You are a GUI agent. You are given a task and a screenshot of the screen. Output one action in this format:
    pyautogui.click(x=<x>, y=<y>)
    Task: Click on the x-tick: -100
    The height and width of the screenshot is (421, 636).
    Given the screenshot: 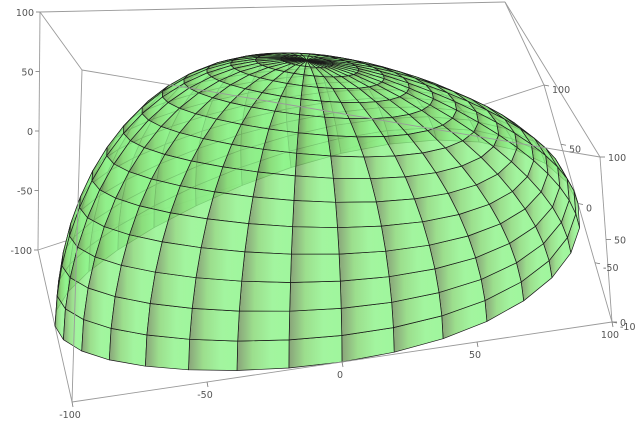 What is the action you would take?
    pyautogui.click(x=70, y=411)
    